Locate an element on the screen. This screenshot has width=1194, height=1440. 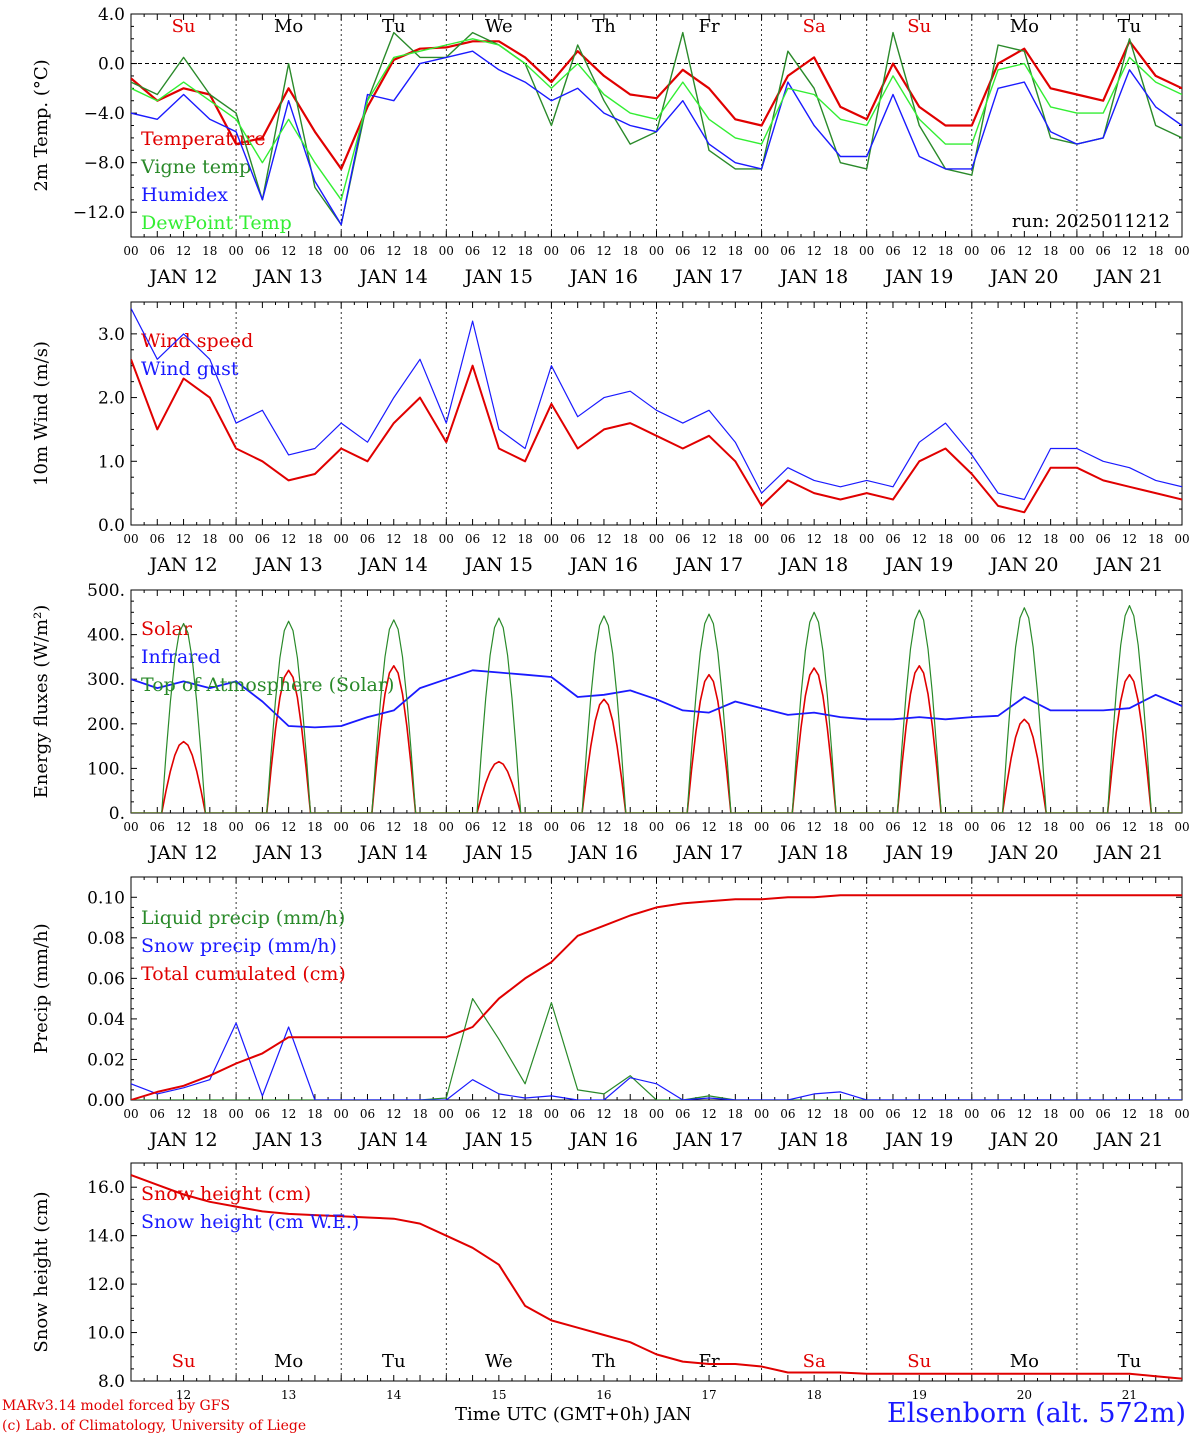
day-of-week-label: Su is located at coordinates (184, 26).